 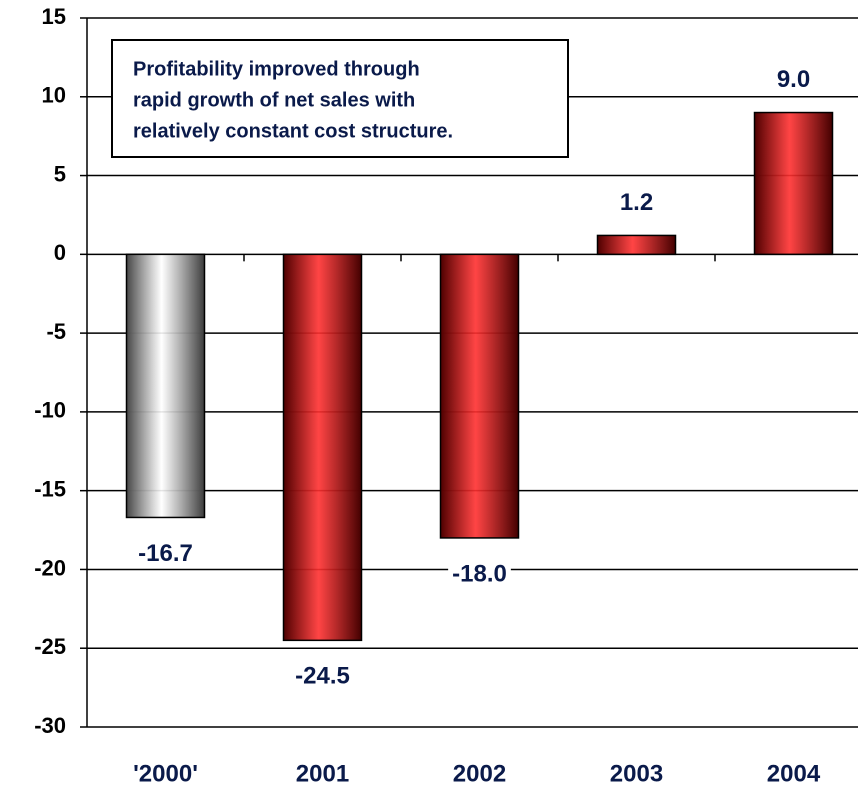 I want to click on x-tick-label: 2002, so click(x=479, y=773).